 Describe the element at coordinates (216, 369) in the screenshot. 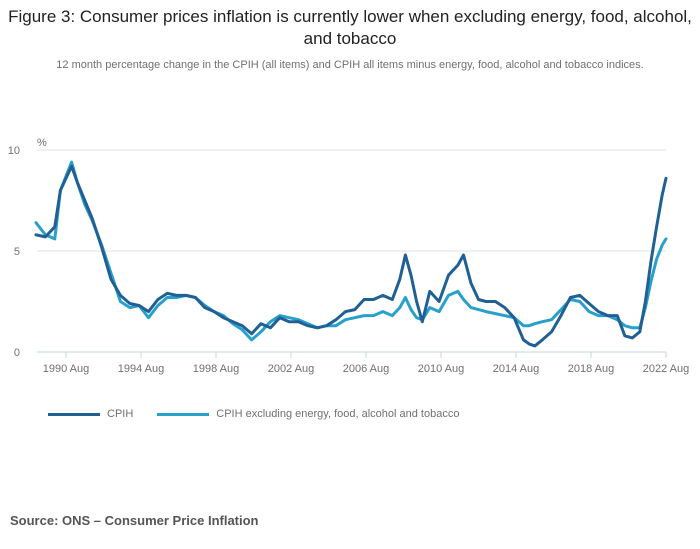

I see `x-tick-label: 1998 Aug` at that location.